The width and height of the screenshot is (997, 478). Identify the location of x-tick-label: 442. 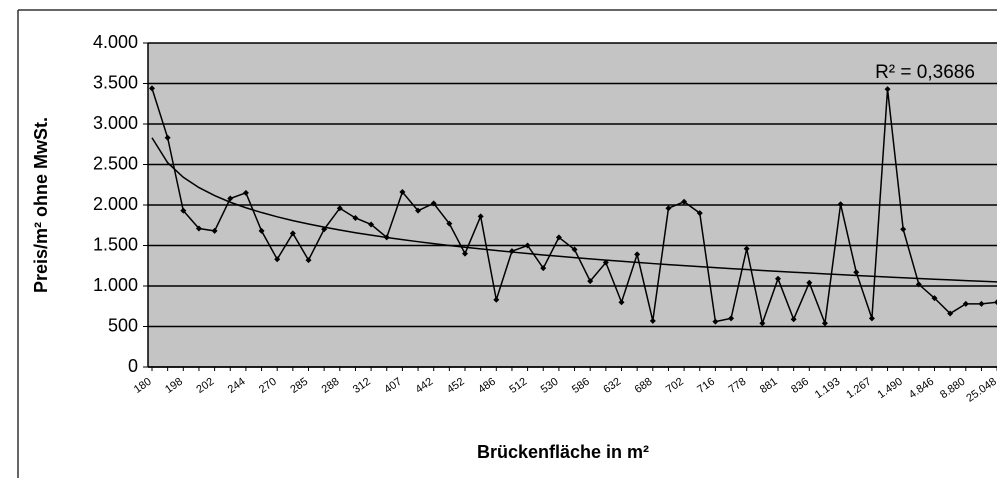
(424, 386).